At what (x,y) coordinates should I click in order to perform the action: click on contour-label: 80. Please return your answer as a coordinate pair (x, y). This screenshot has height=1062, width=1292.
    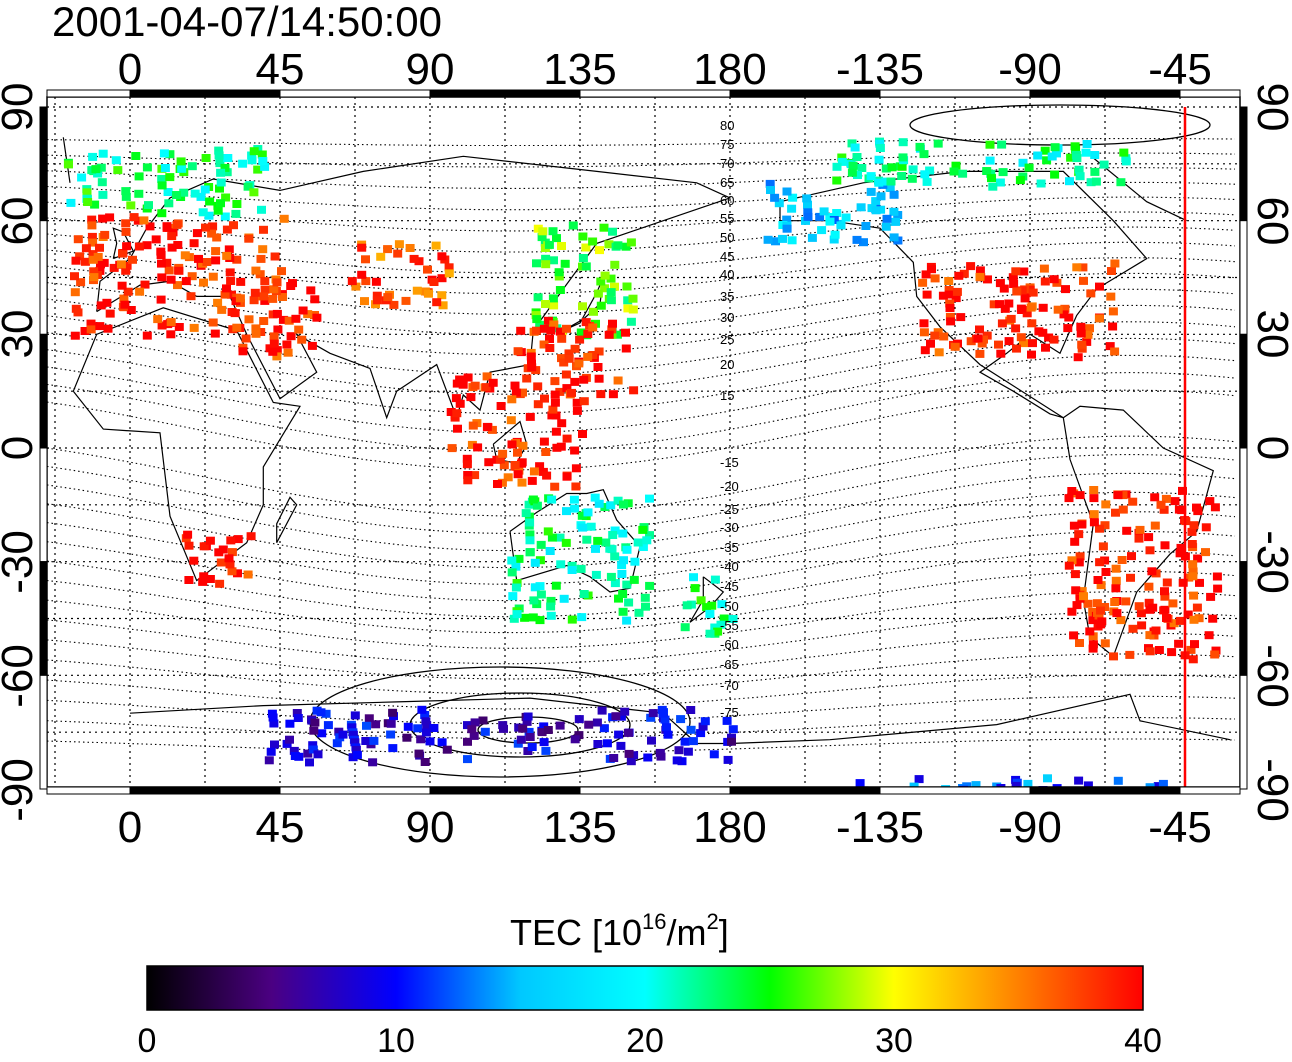
    Looking at the image, I should click on (727, 125).